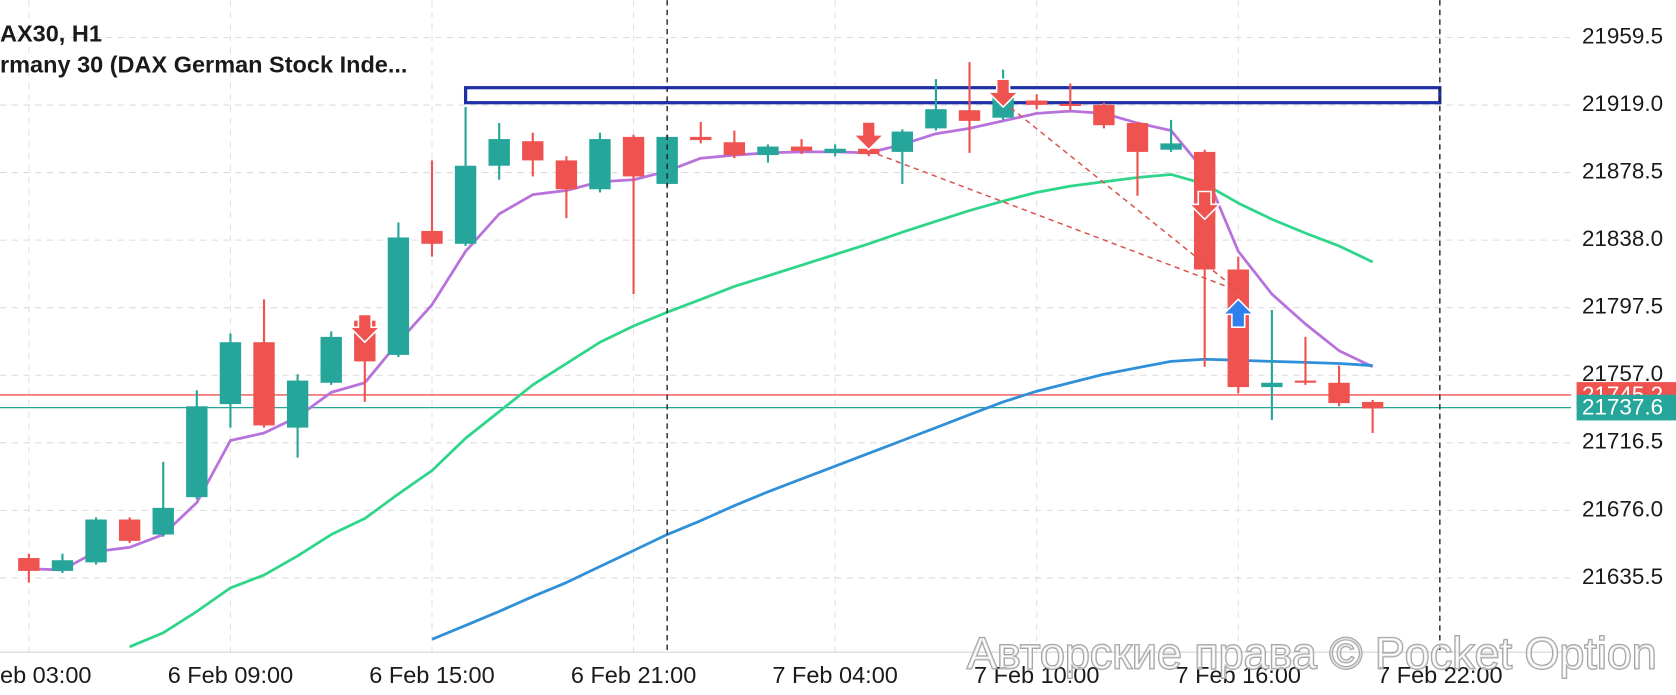  What do you see at coordinates (1439, 675) in the screenshot?
I see `x-tick-label: 7 Feb 22:00` at bounding box center [1439, 675].